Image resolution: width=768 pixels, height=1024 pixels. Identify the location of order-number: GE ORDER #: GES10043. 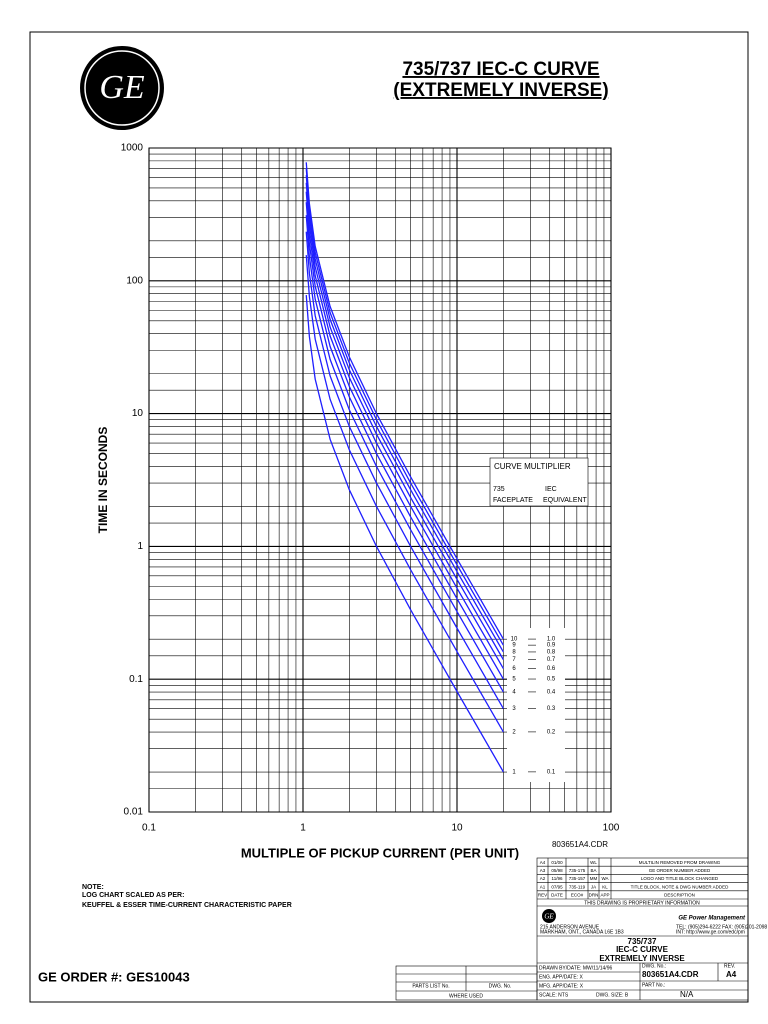
(114, 976).